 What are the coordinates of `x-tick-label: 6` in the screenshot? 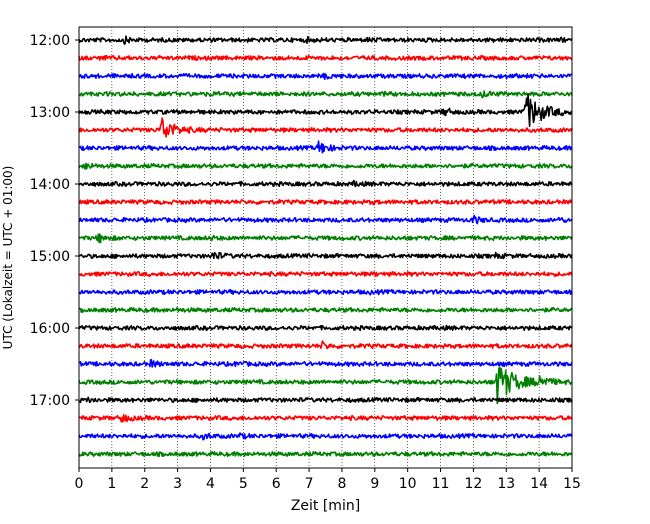 It's located at (276, 484).